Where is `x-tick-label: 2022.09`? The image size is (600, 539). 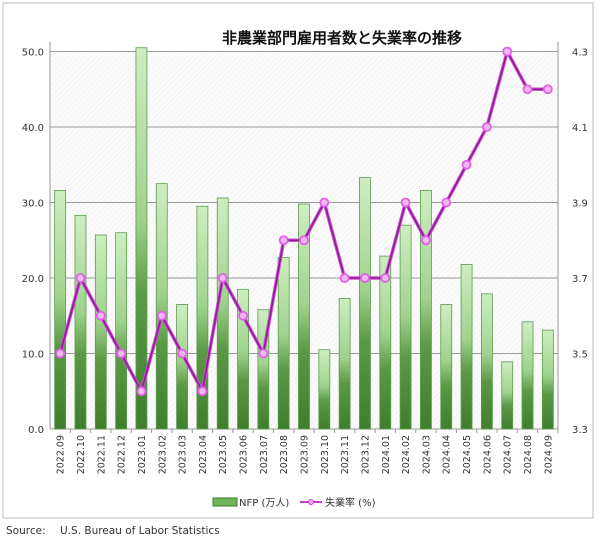
x-tick-label: 2022.09 is located at coordinates (61, 454).